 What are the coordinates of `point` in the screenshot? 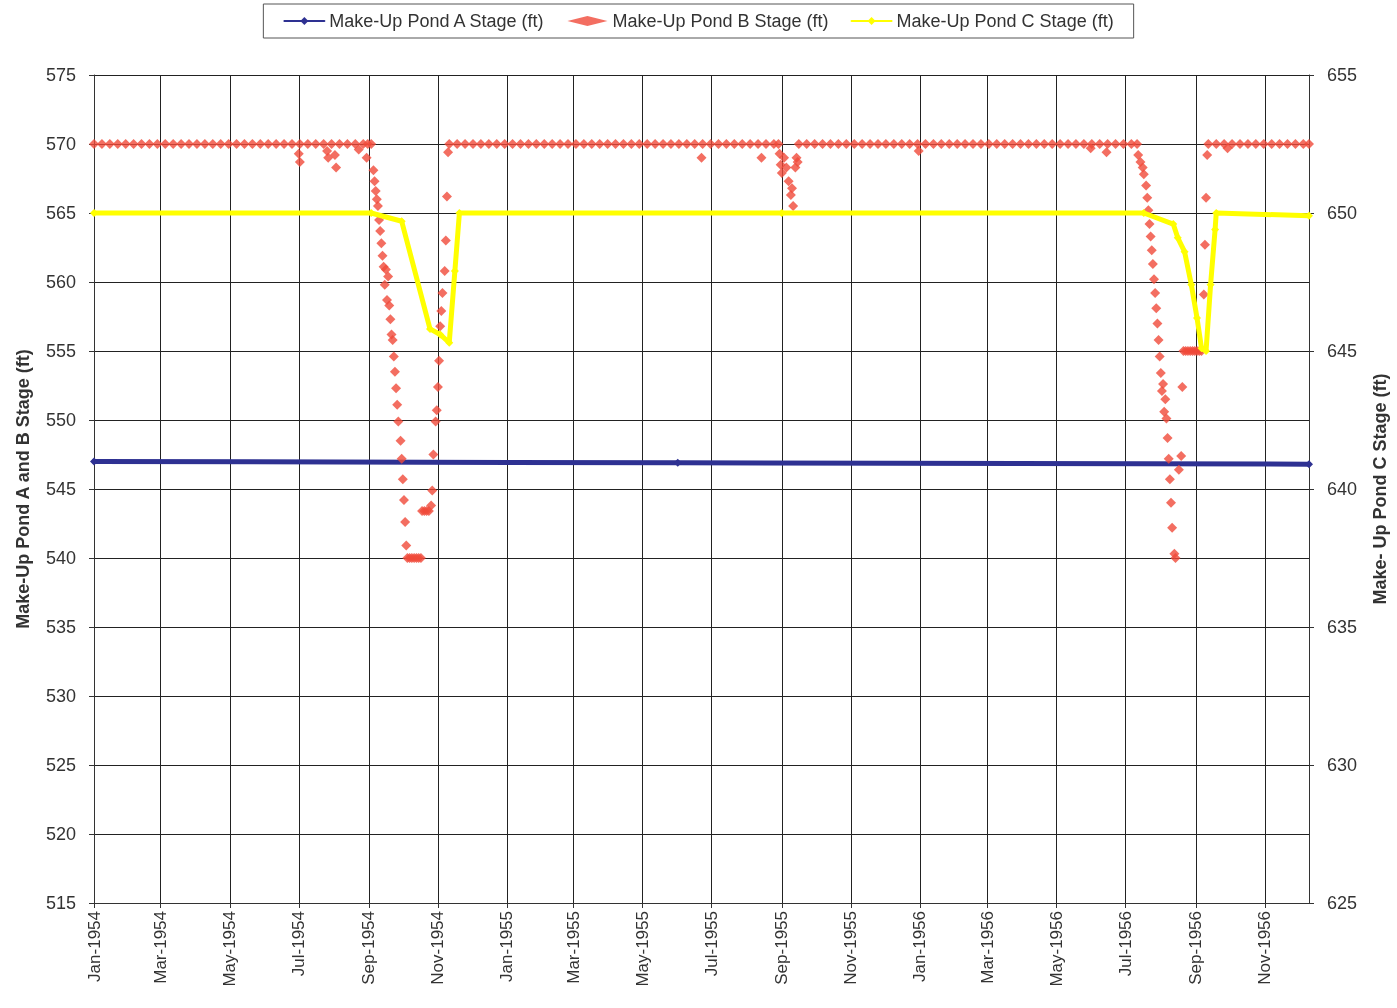 It's located at (440, 334).